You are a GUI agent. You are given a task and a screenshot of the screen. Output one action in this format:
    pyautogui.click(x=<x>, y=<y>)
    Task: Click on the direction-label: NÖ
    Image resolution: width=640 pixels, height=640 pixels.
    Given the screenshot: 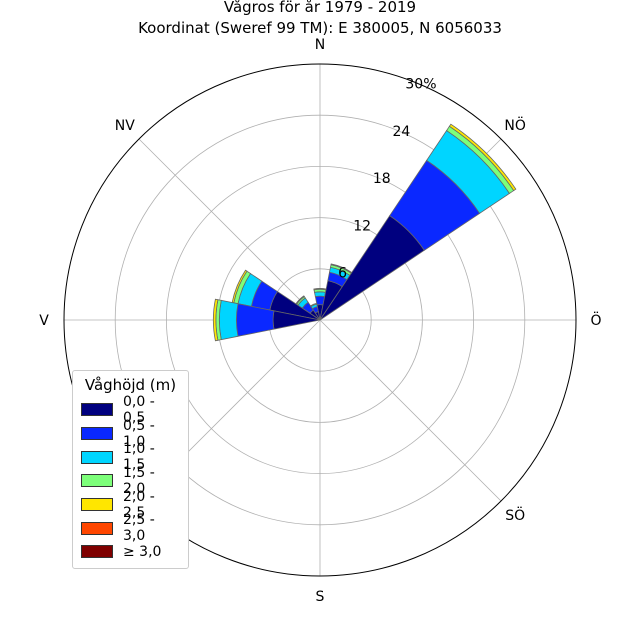 What is the action you would take?
    pyautogui.click(x=515, y=125)
    